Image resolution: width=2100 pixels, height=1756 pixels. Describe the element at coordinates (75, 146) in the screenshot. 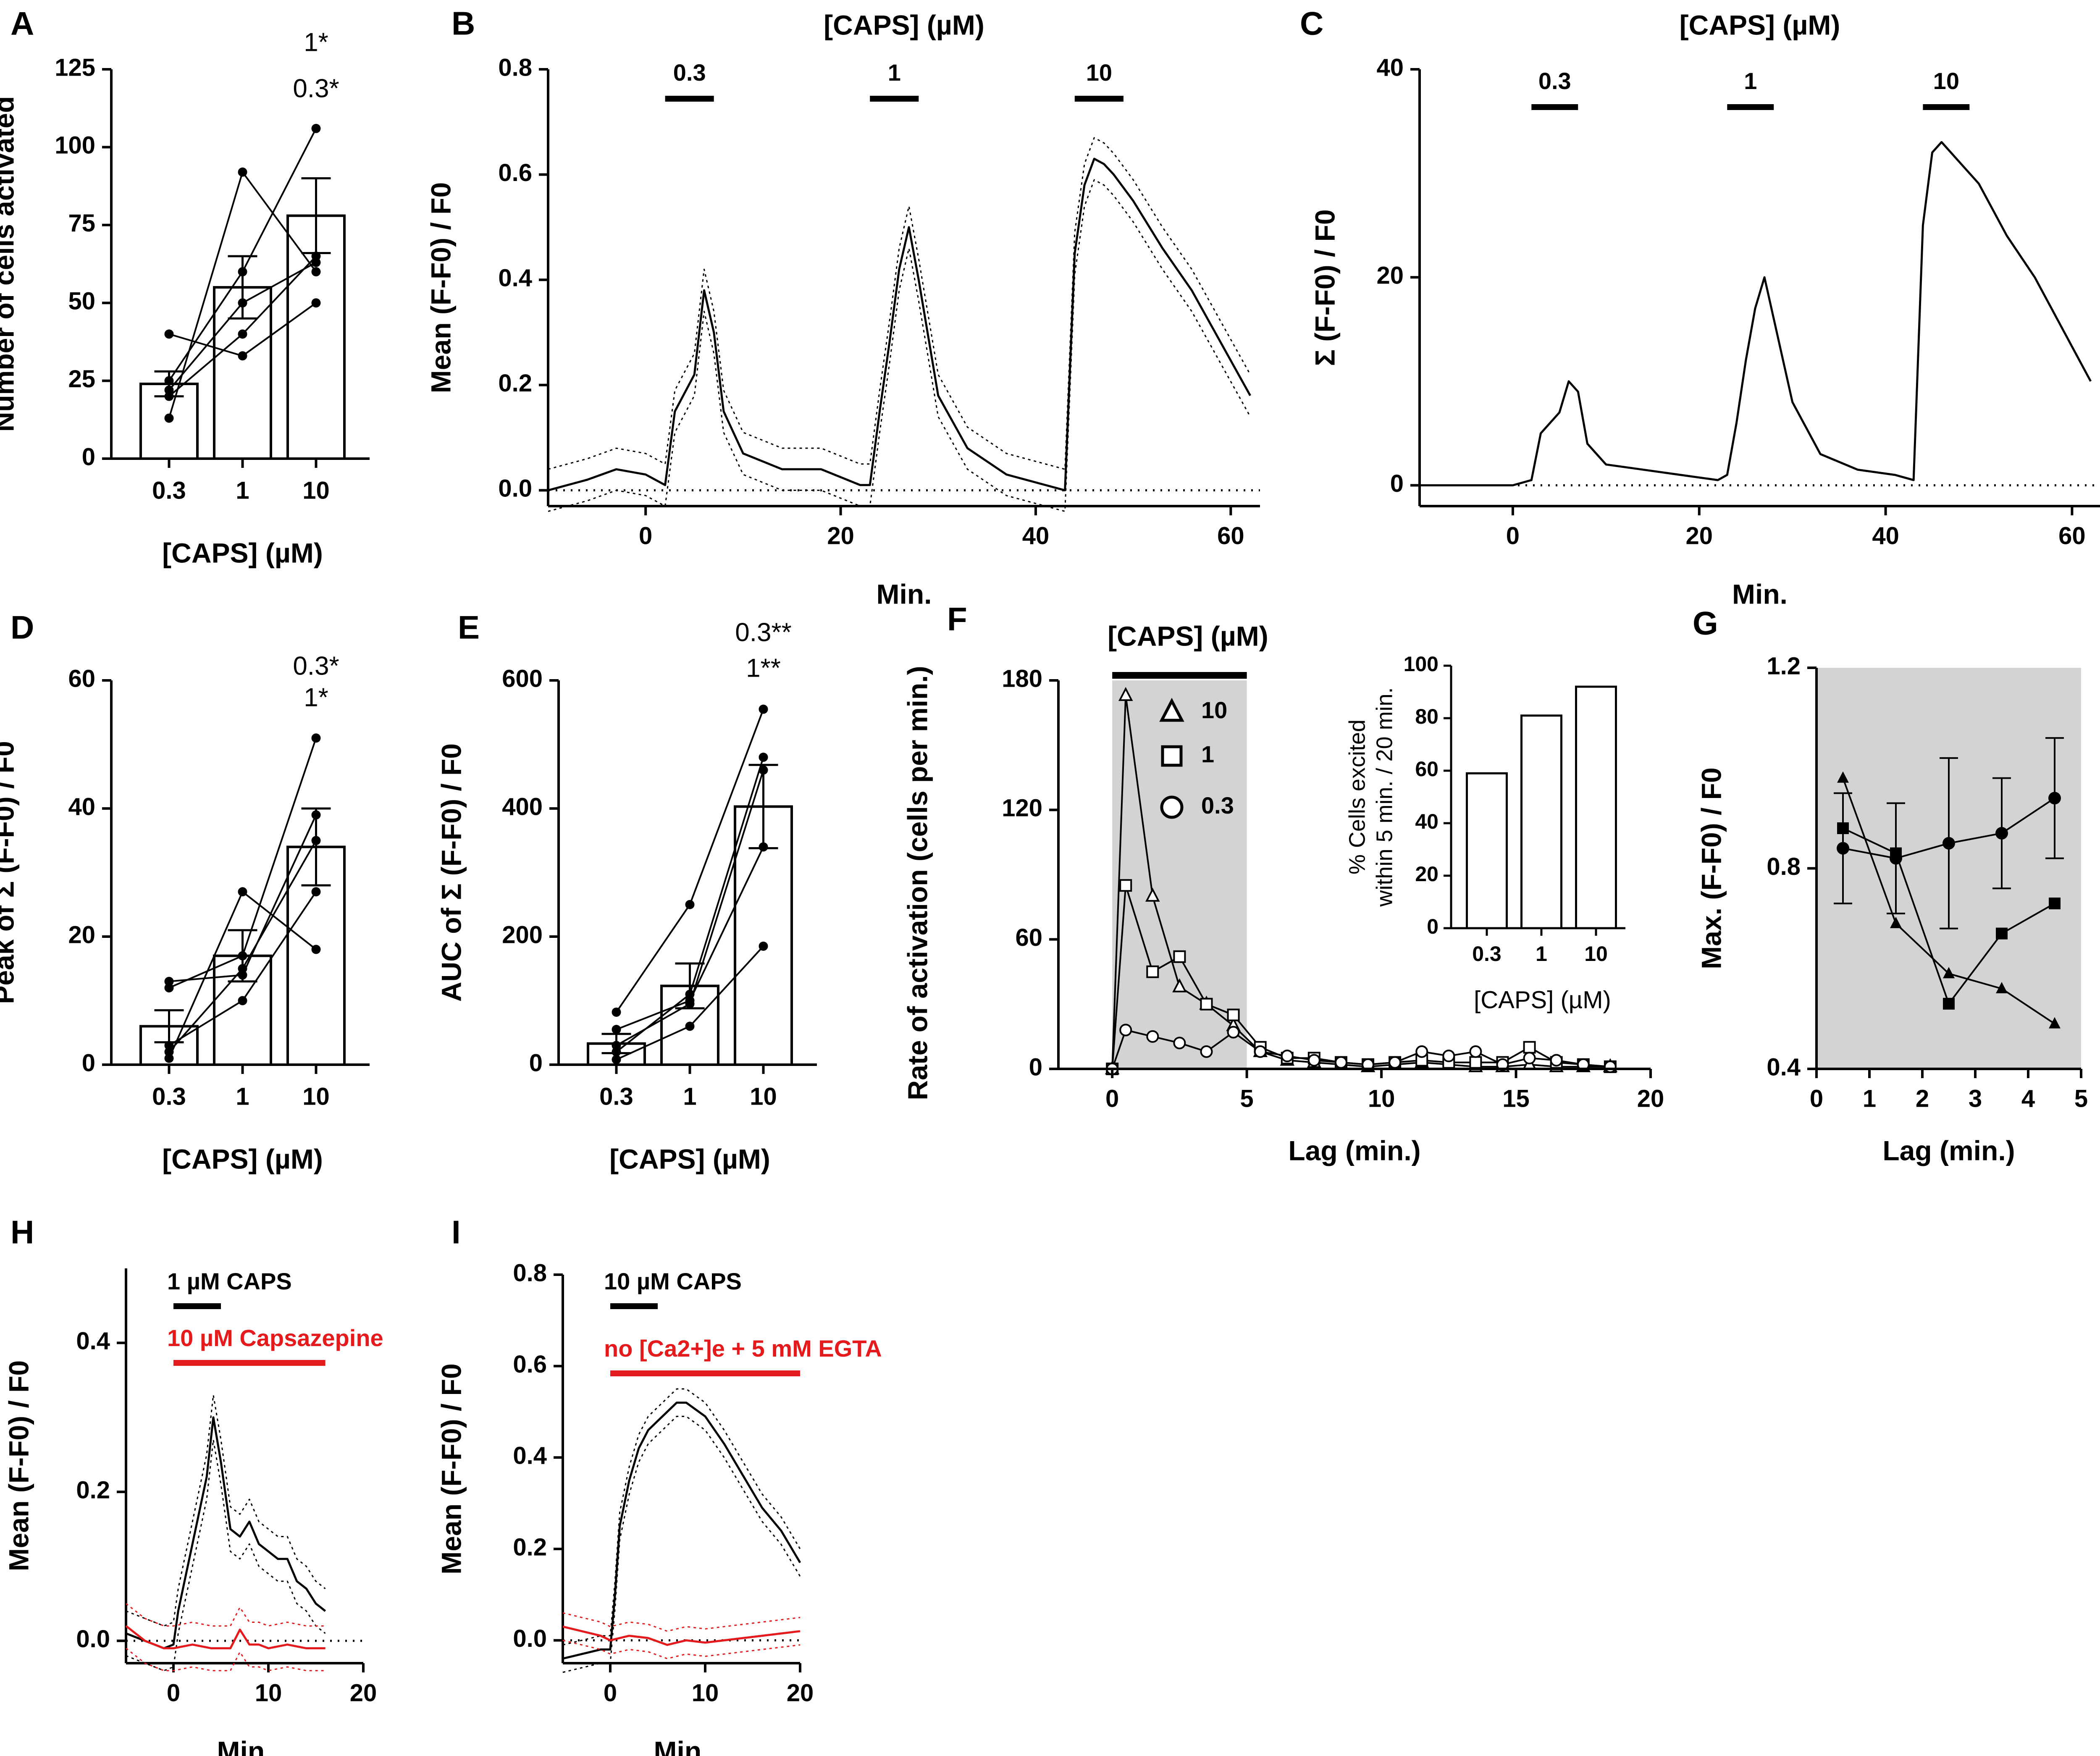

I see `y-tick-label: 100` at that location.